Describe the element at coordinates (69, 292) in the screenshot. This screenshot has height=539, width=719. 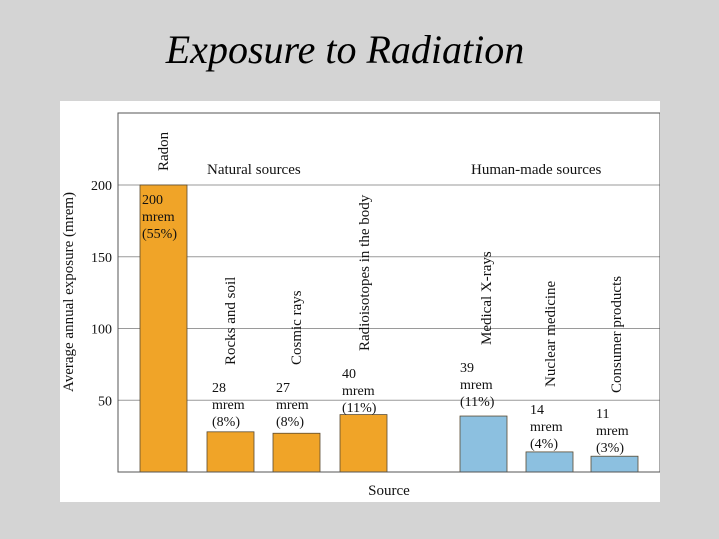
I see `y-axis-label: Average annual exposure (mrem)` at that location.